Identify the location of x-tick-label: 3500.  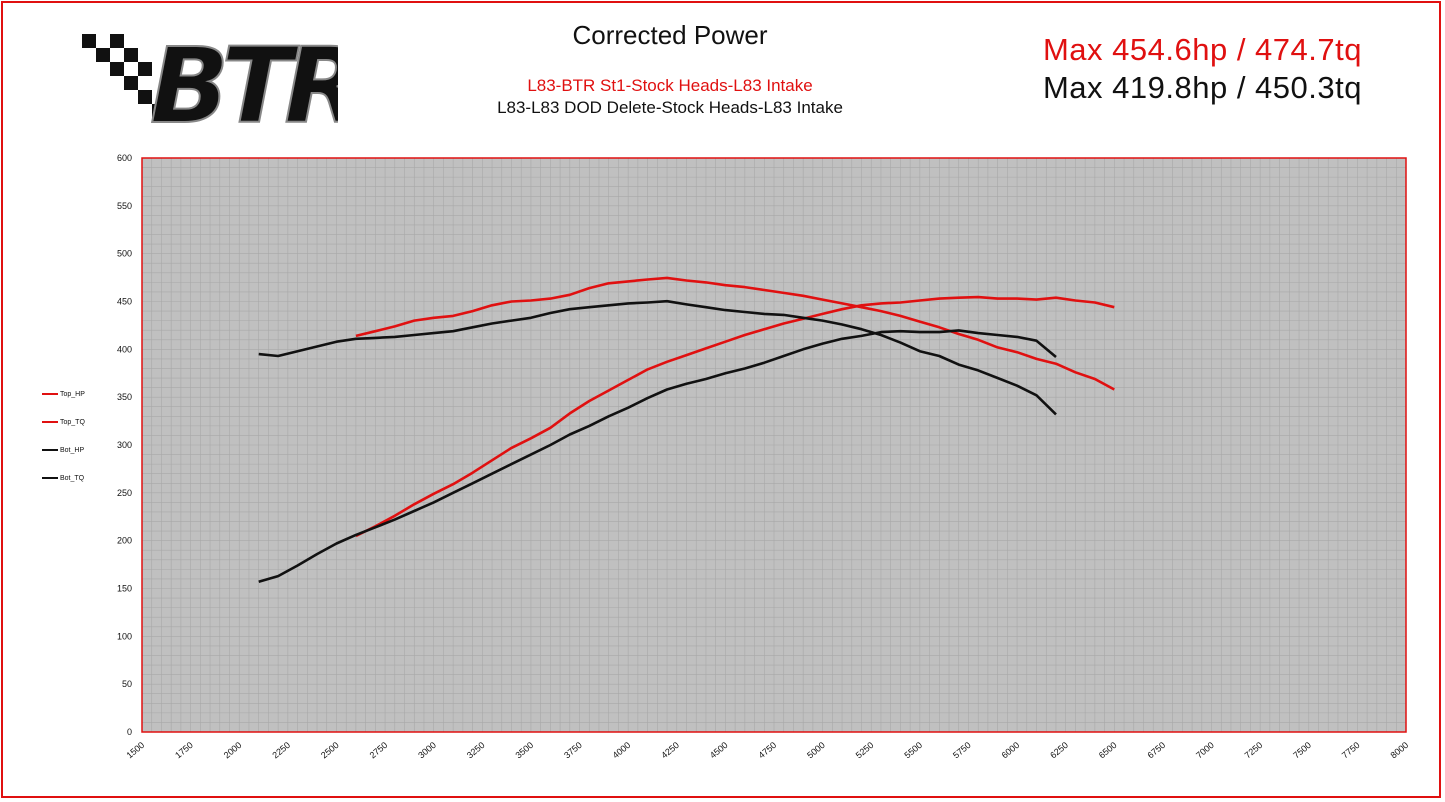
(524, 750).